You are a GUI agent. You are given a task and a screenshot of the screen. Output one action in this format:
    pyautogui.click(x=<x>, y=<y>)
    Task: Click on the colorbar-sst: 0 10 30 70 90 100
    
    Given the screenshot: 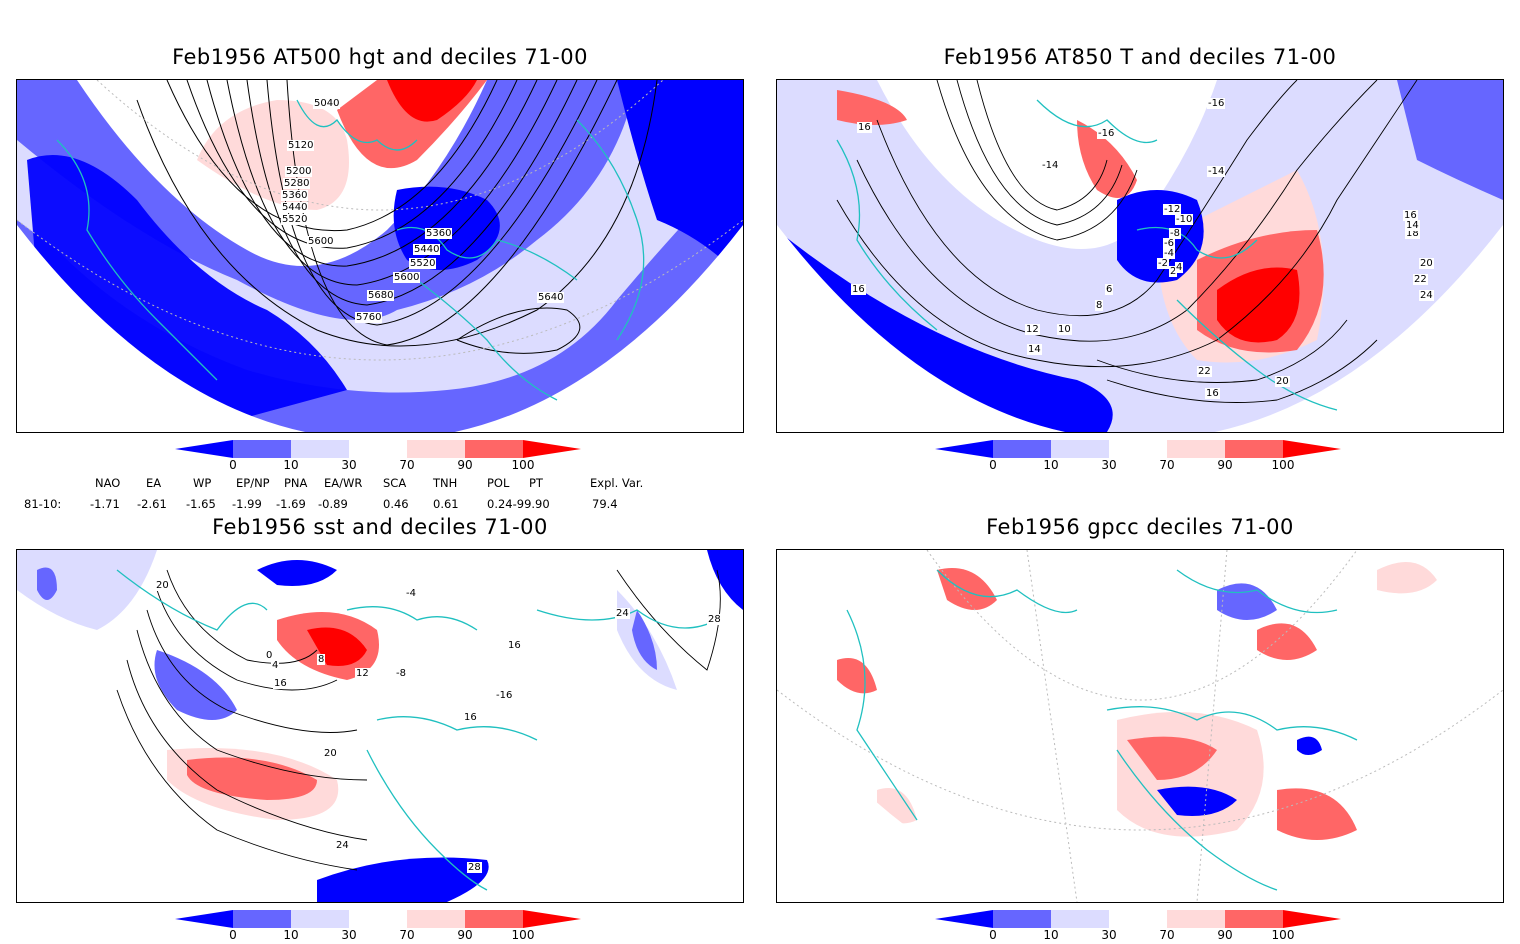 What is the action you would take?
    pyautogui.click(x=385, y=927)
    